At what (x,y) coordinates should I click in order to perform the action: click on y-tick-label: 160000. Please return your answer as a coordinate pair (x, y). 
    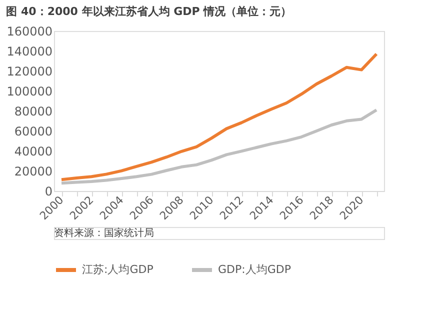
    Looking at the image, I should click on (29, 31).